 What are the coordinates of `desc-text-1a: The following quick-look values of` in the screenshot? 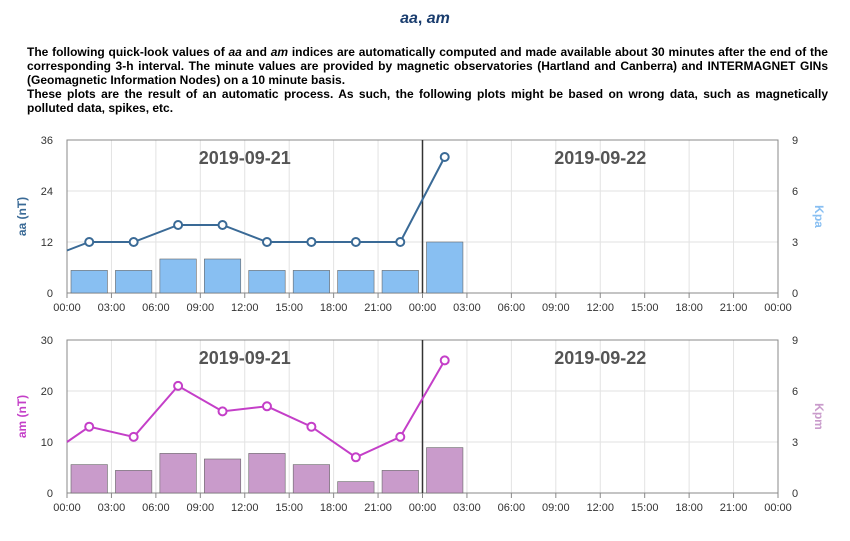 It's located at (128, 52).